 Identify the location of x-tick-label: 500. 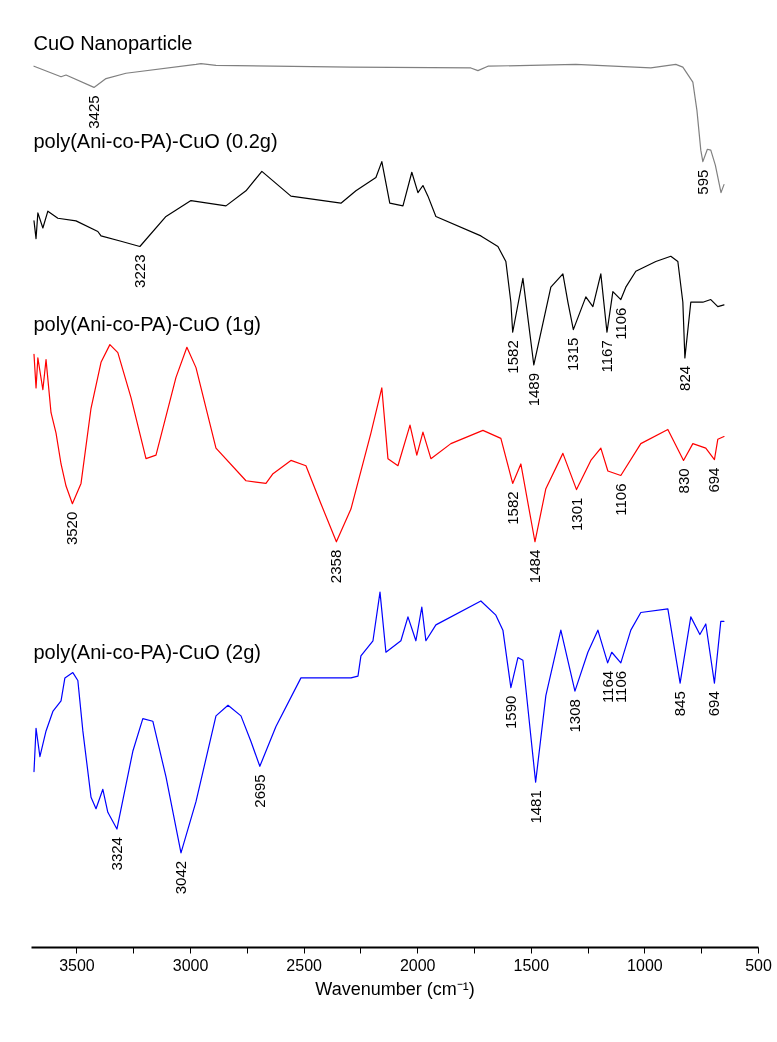
(758, 965).